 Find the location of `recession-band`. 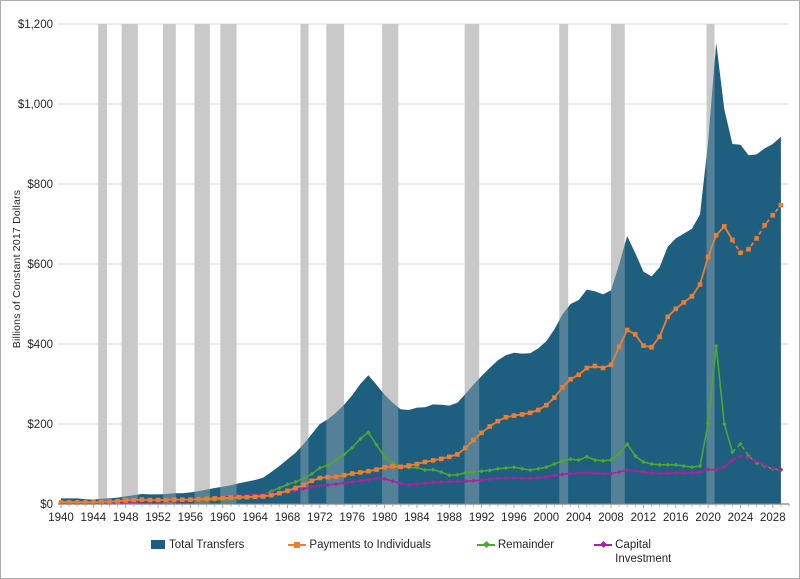

recession-band is located at coordinates (564, 264).